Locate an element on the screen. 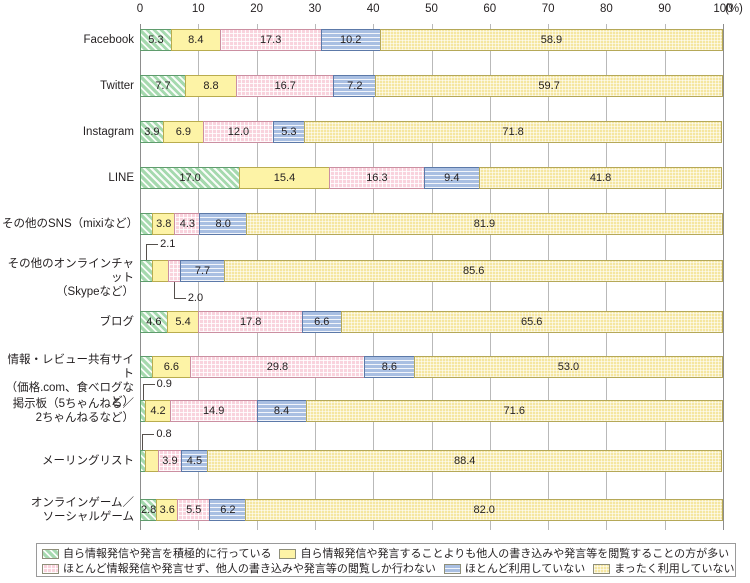 This screenshot has width=750, height=583. bar-segment-rarely_use: 5.3 is located at coordinates (288, 132).